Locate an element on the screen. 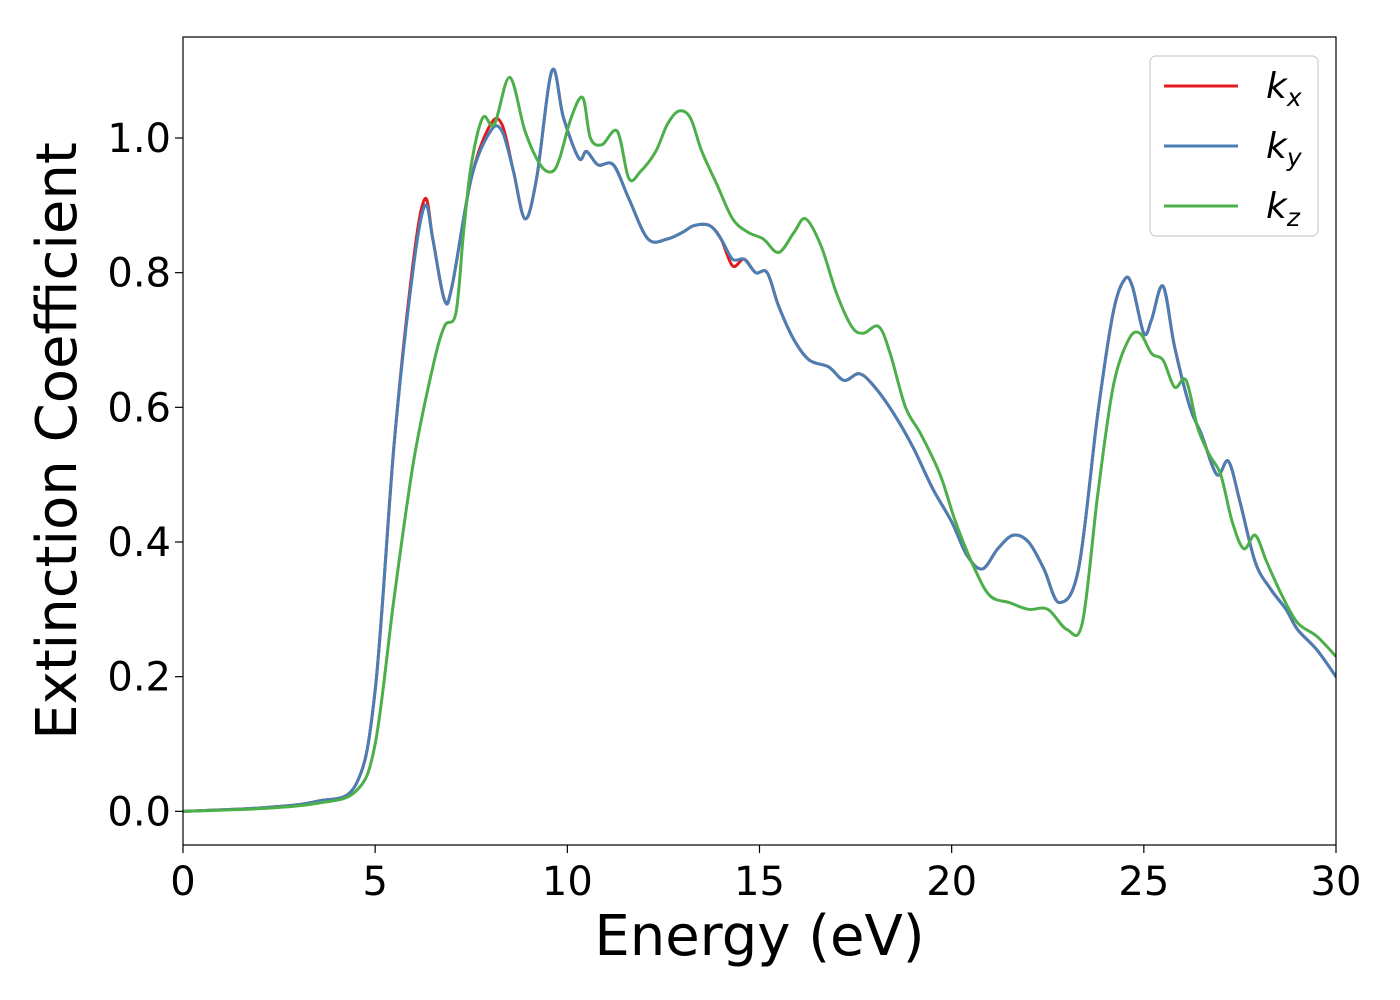  y-tick-label: 0.4 is located at coordinates (139, 543).